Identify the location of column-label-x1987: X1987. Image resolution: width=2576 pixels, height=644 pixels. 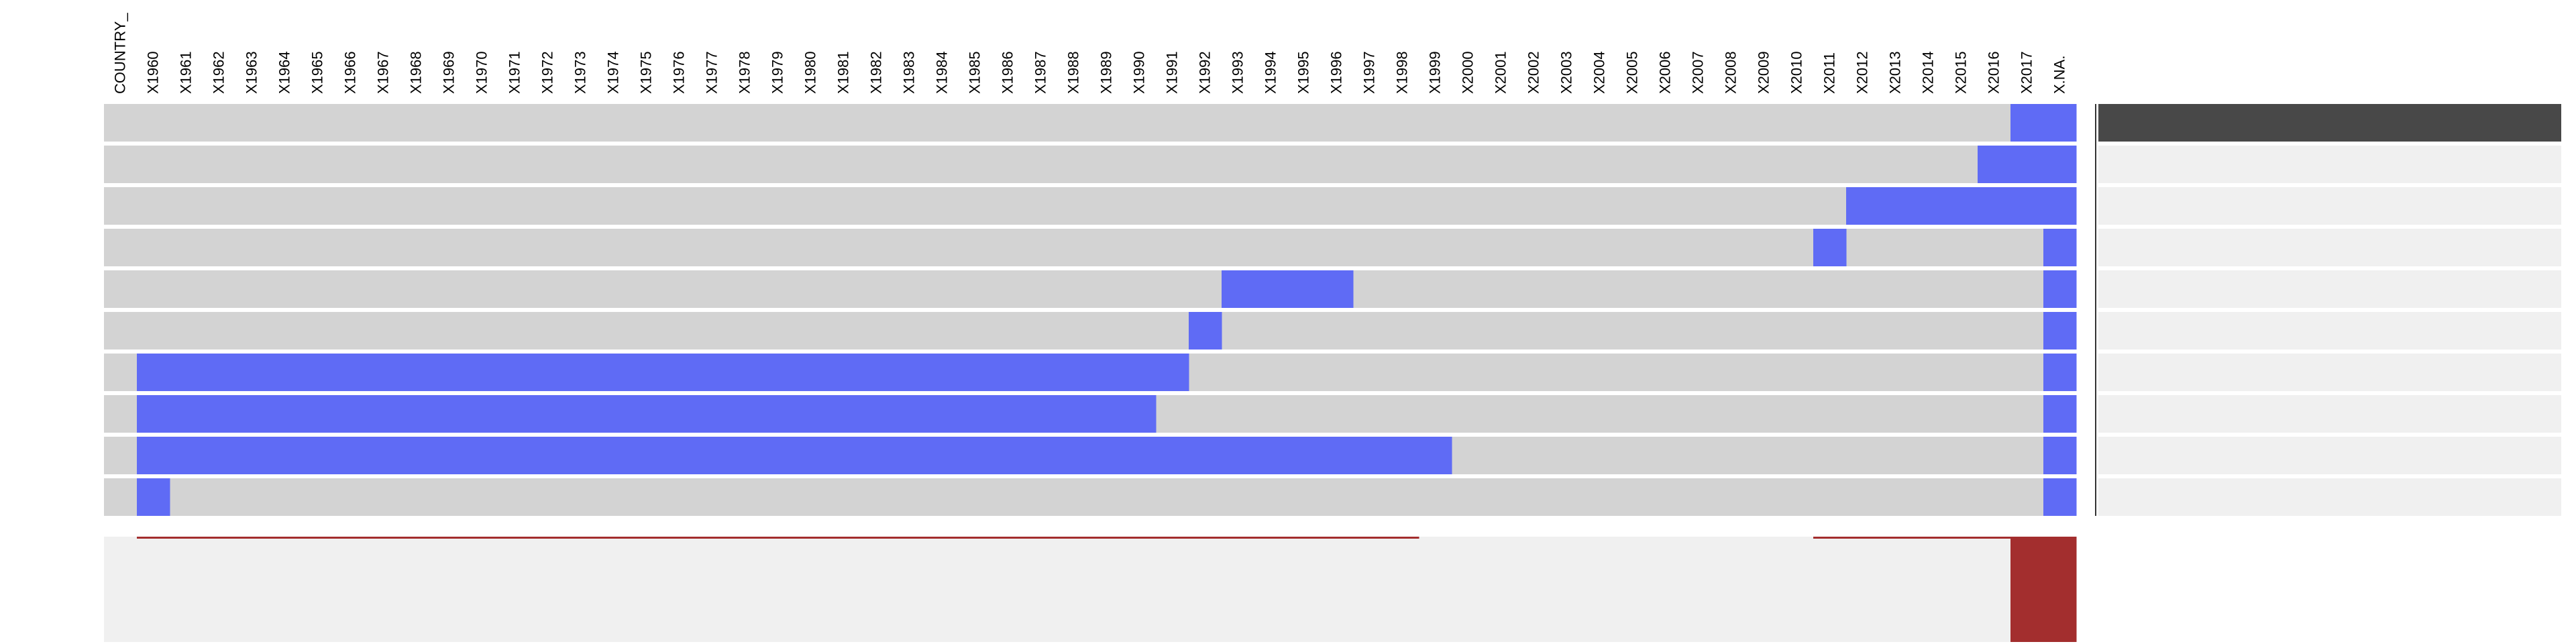
(1040, 72).